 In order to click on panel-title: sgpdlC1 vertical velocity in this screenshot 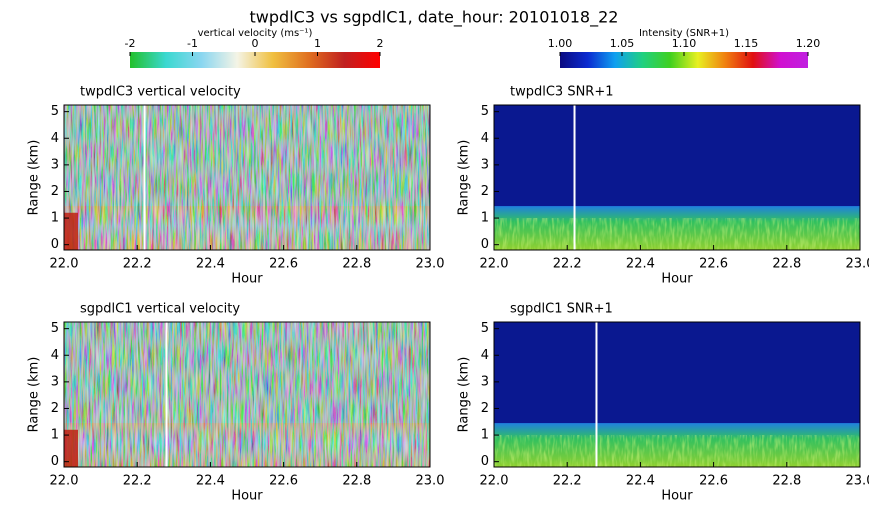, I will do `click(160, 309)`.